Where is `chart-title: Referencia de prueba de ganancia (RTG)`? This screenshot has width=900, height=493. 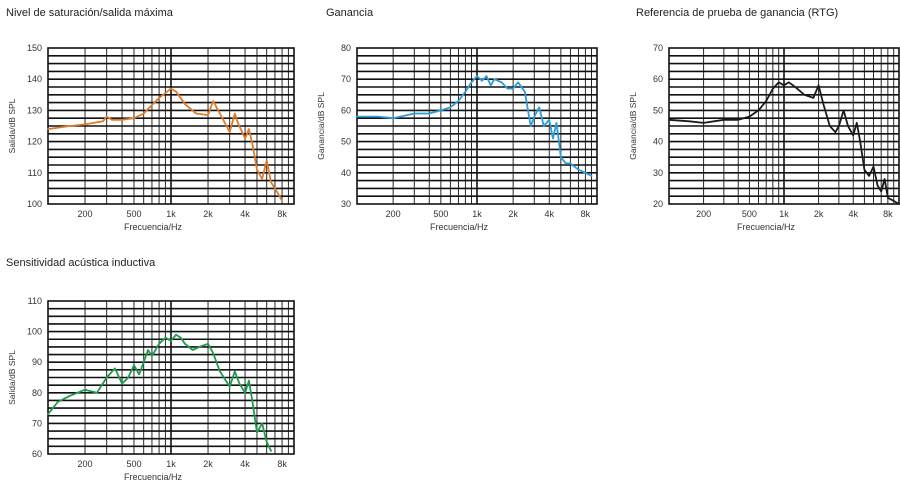 chart-title: Referencia de prueba de ganancia (RTG) is located at coordinates (737, 13).